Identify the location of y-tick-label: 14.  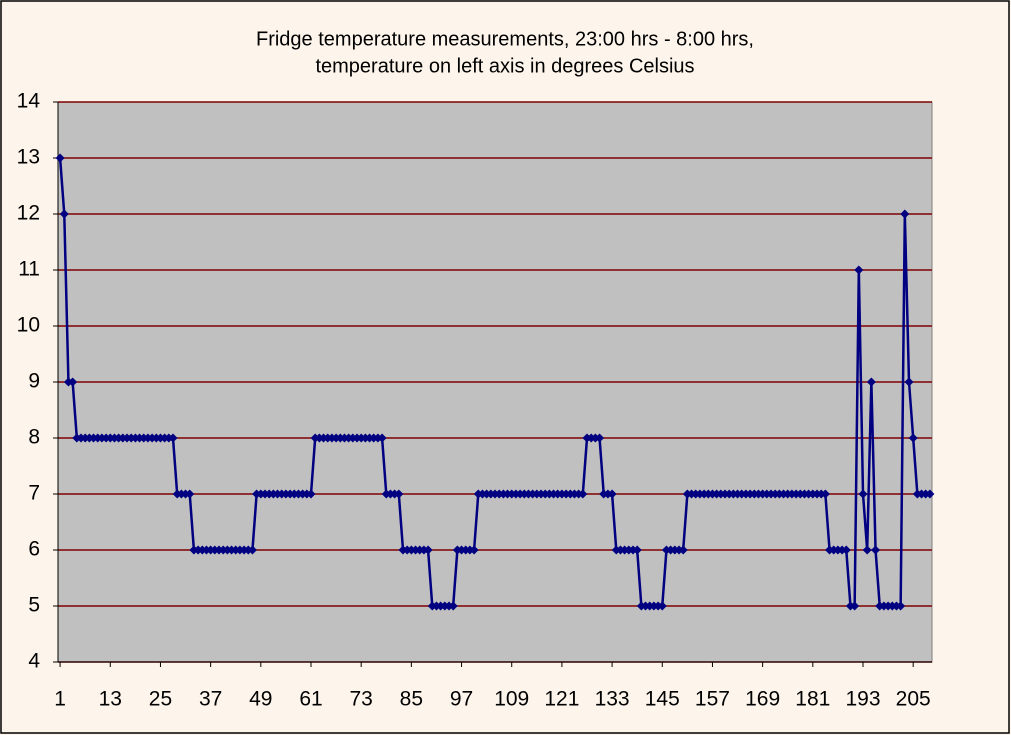
(29, 101).